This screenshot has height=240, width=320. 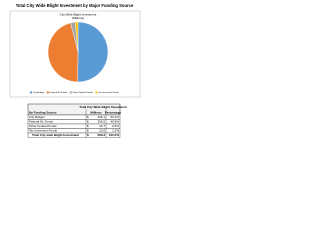 I want to click on amount: 16.7, so click(x=102, y=126).